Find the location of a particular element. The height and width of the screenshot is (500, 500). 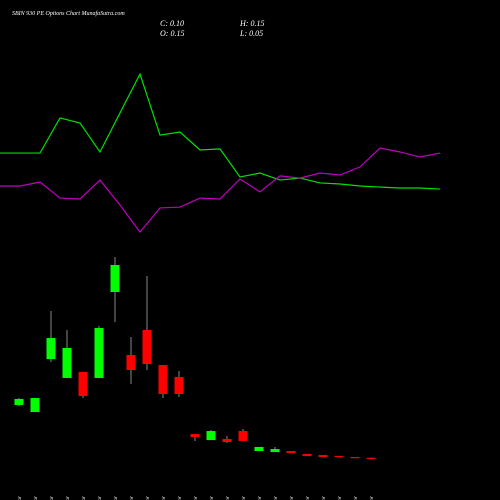

x-tick-label: 23 Apr is located at coordinates (340, 497).